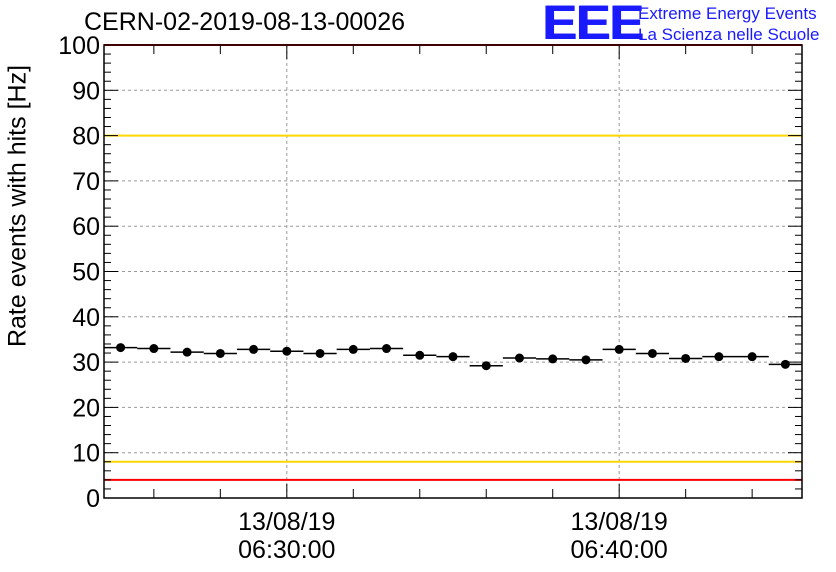 The height and width of the screenshot is (572, 836). What do you see at coordinates (86, 91) in the screenshot?
I see `y-tick-label: 90` at bounding box center [86, 91].